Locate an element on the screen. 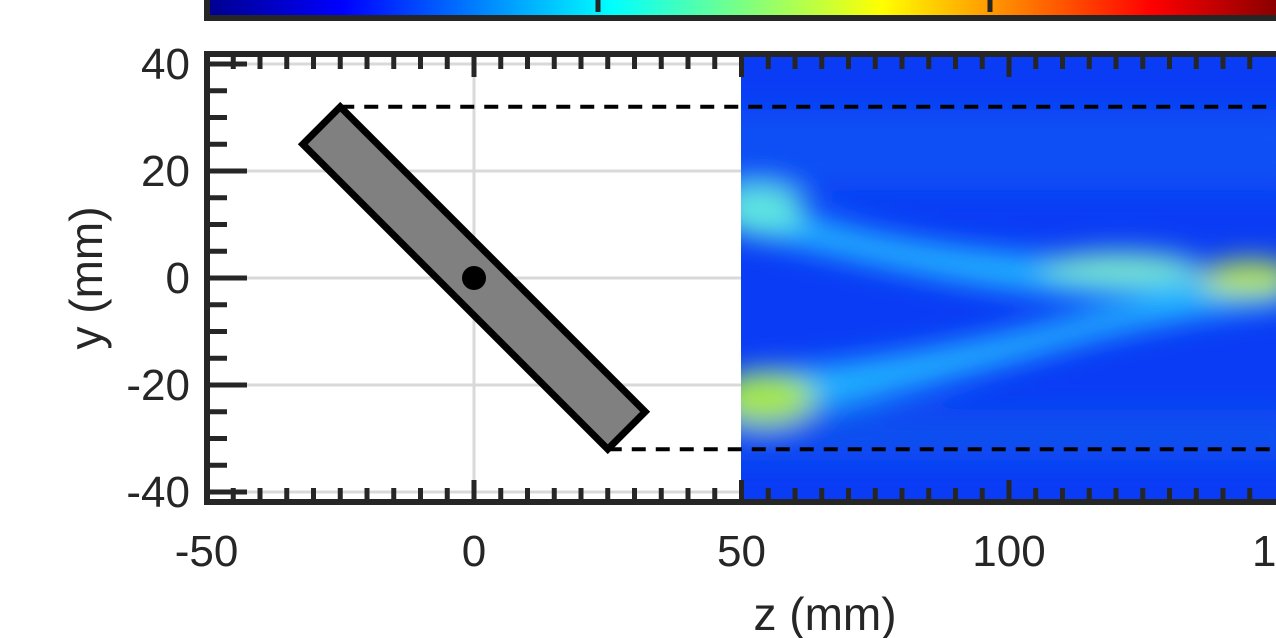 The image size is (1276, 638). y-tick-label: 20 is located at coordinates (165, 171).